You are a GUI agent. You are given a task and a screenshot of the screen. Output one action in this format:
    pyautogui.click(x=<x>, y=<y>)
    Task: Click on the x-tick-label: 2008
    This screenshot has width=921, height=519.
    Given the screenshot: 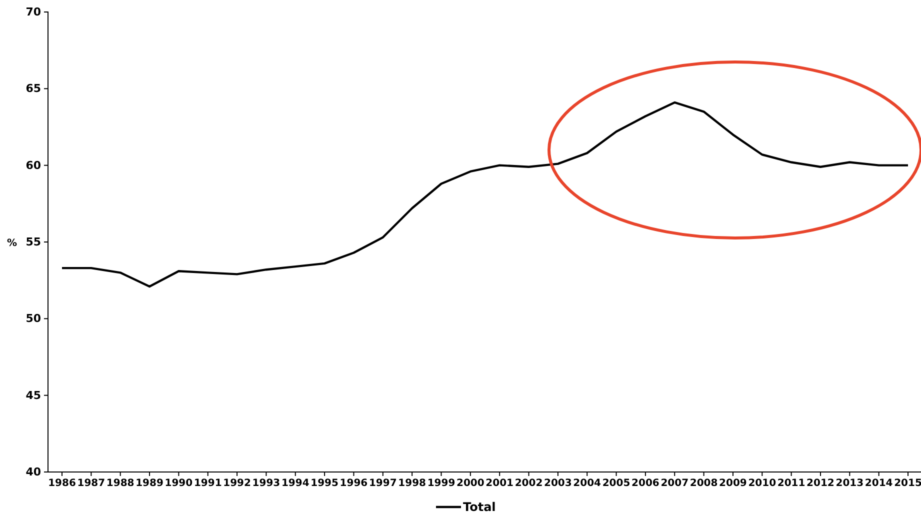 What is the action you would take?
    pyautogui.click(x=704, y=484)
    